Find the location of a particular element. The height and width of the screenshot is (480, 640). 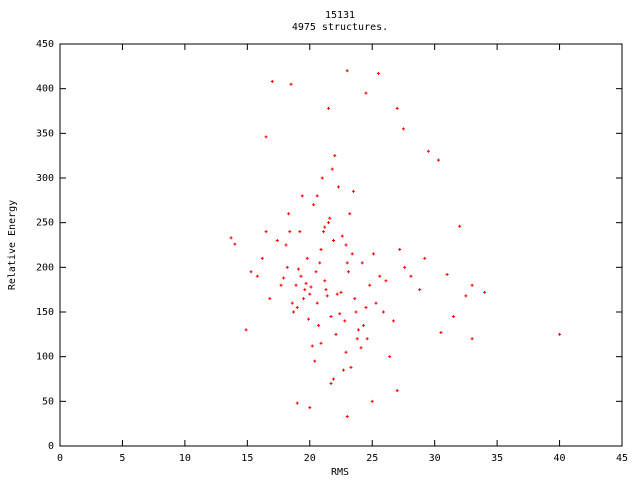

chart-subtitle: 4975 structures. is located at coordinates (340, 27).